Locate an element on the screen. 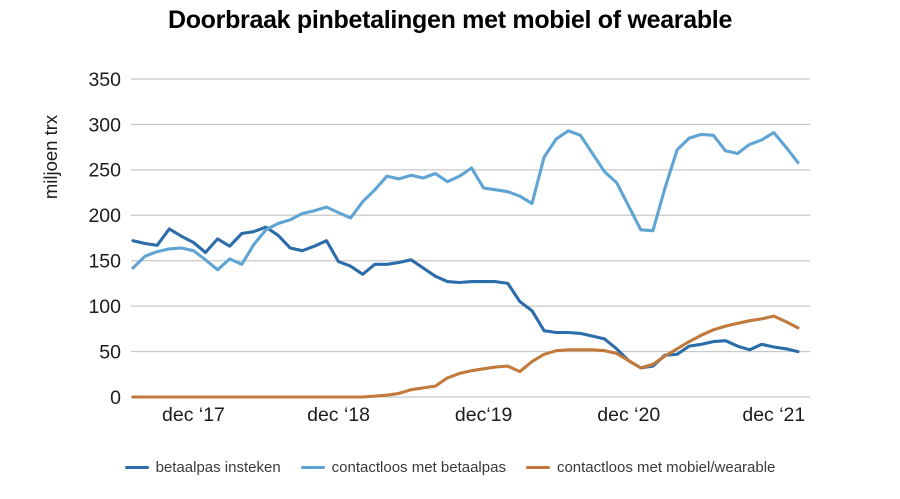 The width and height of the screenshot is (900, 499). y-tick-label: 350 is located at coordinates (104, 80).